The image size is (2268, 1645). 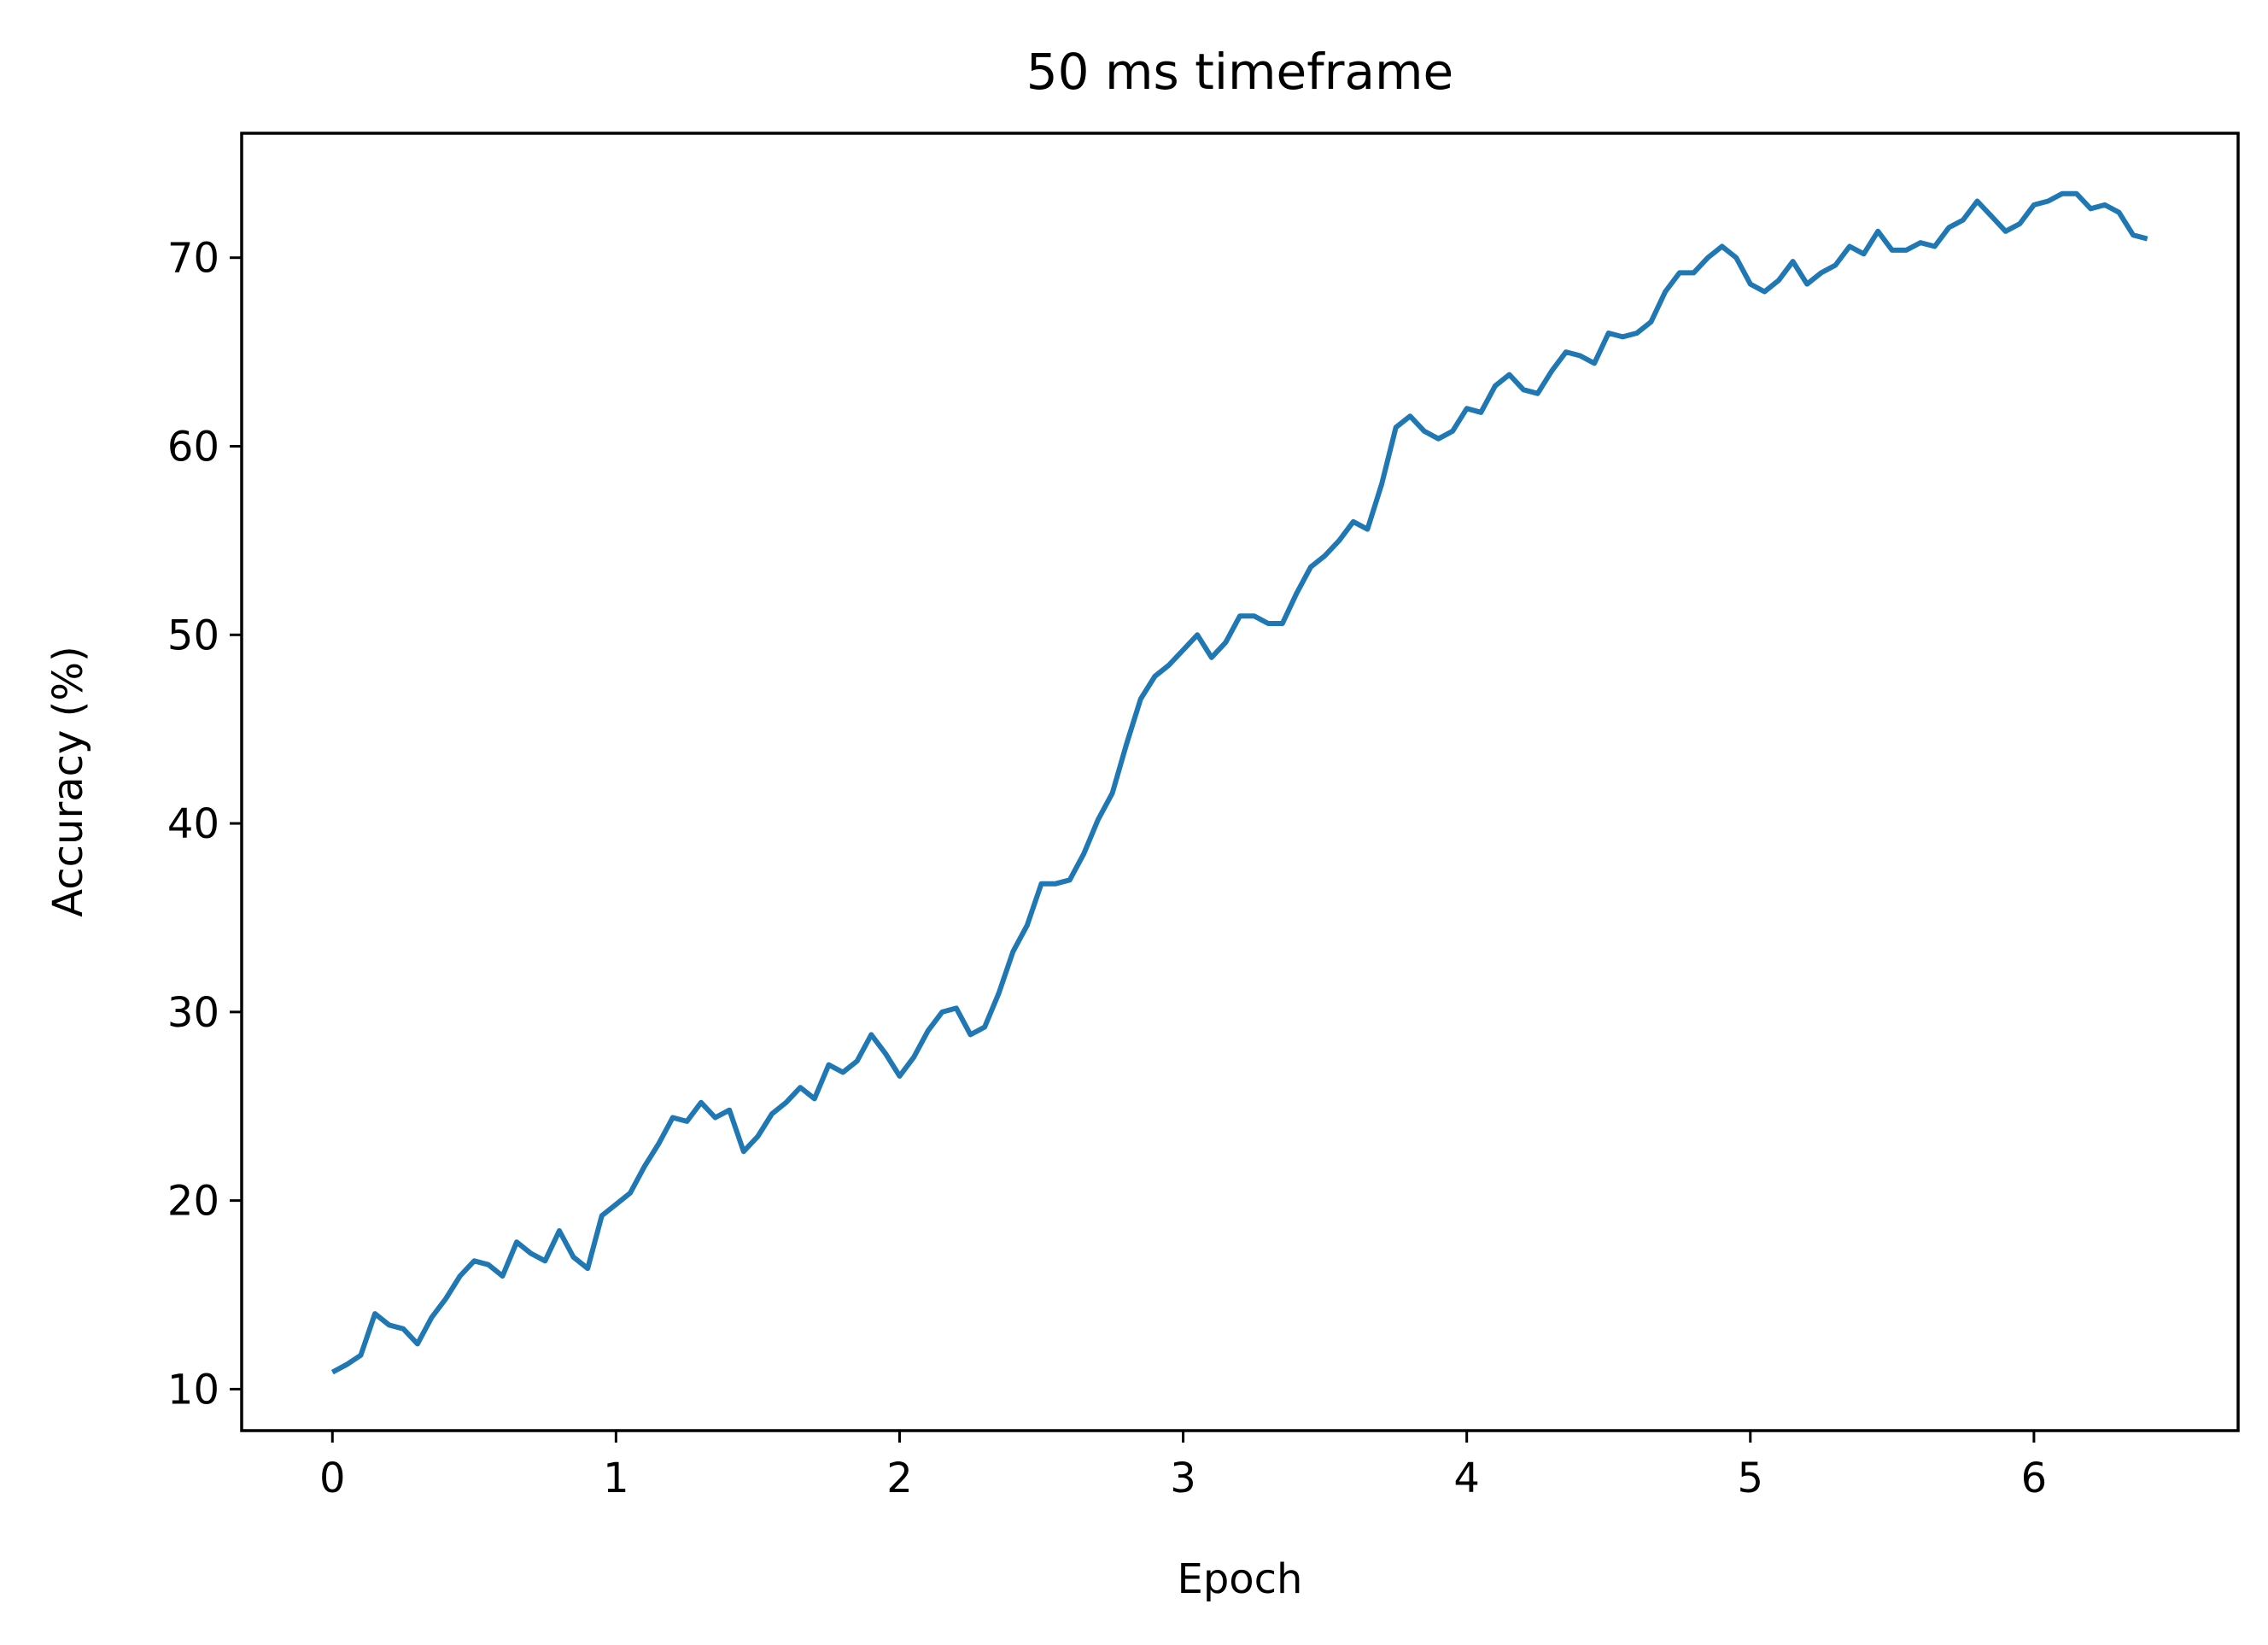 I want to click on y-tick-label: 40, so click(x=193, y=824).